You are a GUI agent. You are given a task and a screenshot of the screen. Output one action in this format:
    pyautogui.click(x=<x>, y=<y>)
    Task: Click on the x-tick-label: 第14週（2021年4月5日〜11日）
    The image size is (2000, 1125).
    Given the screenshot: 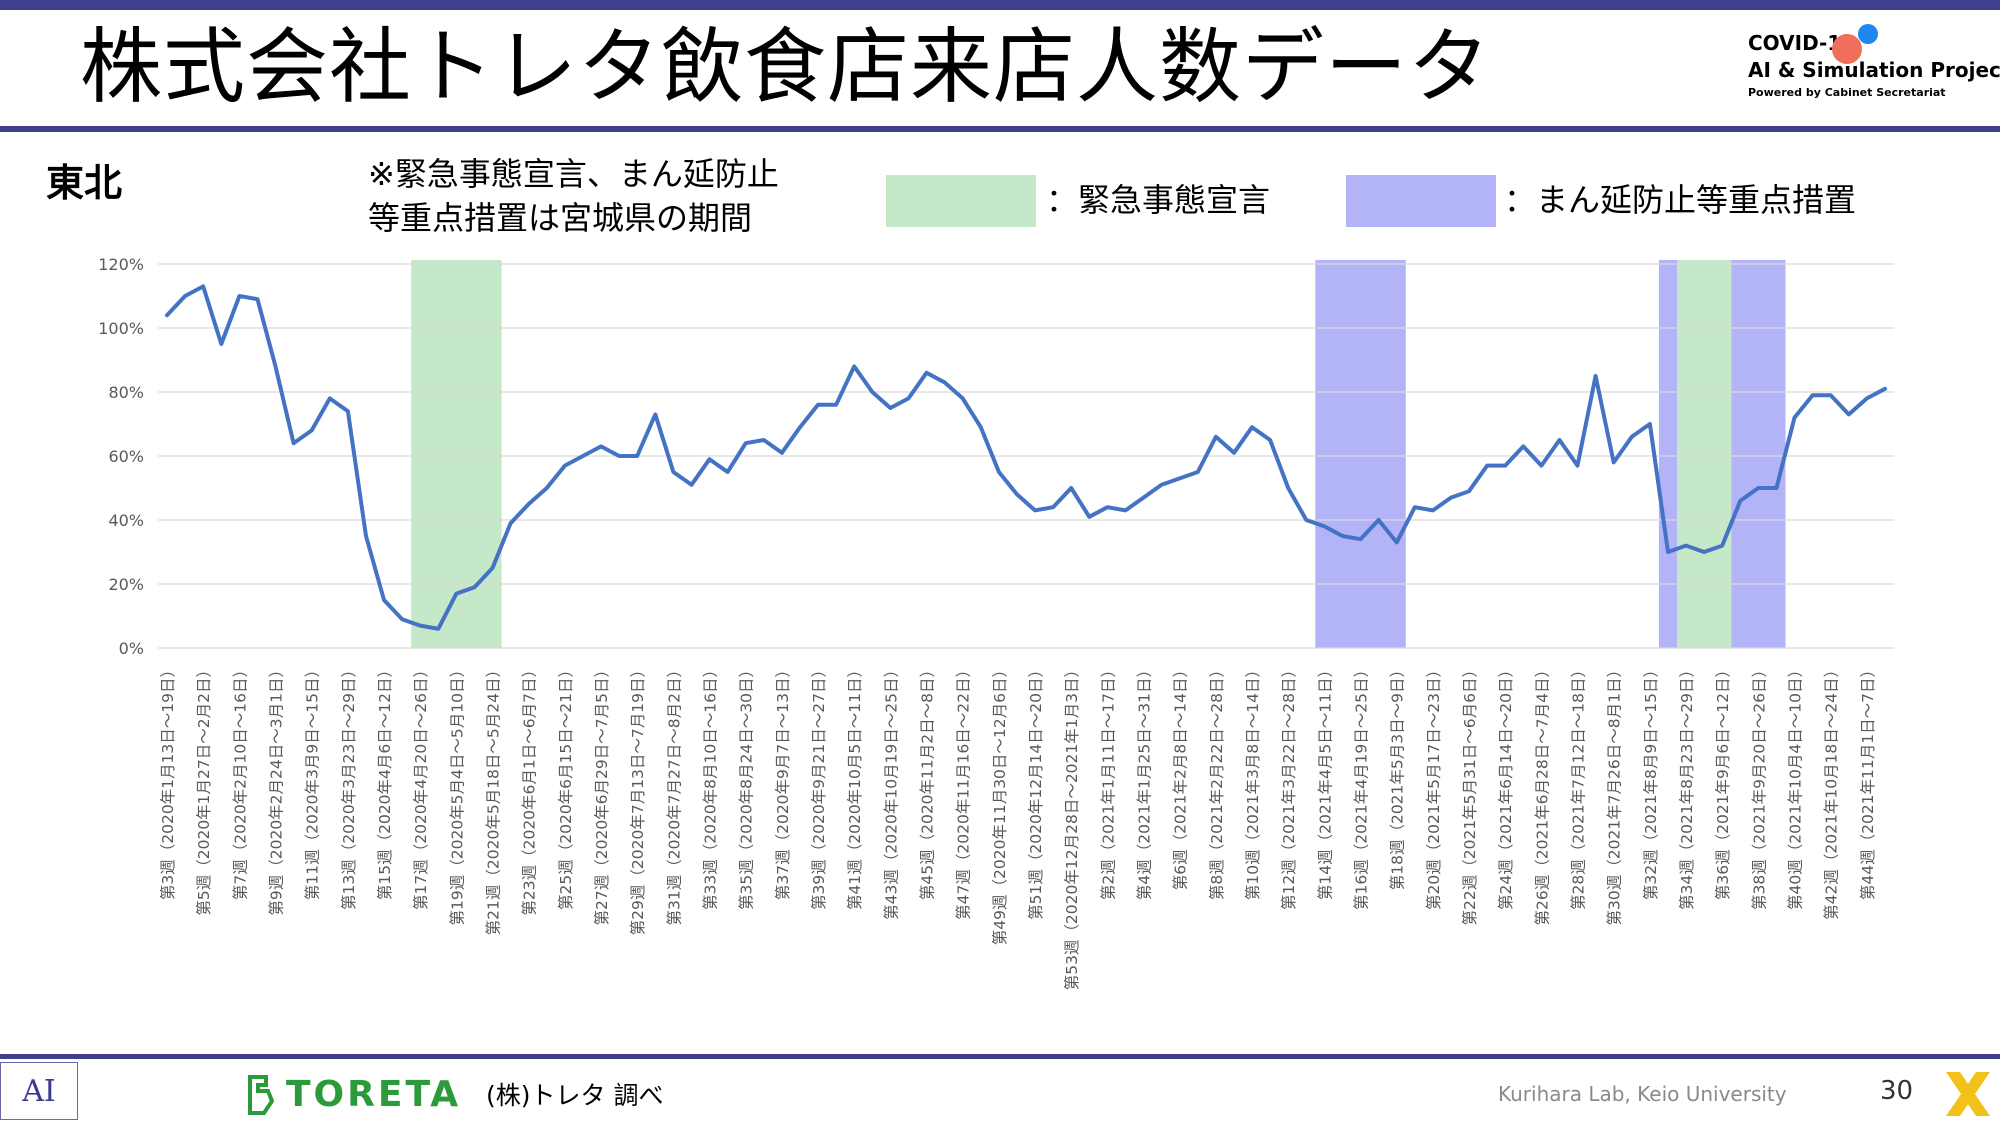 What is the action you would take?
    pyautogui.click(x=1325, y=781)
    